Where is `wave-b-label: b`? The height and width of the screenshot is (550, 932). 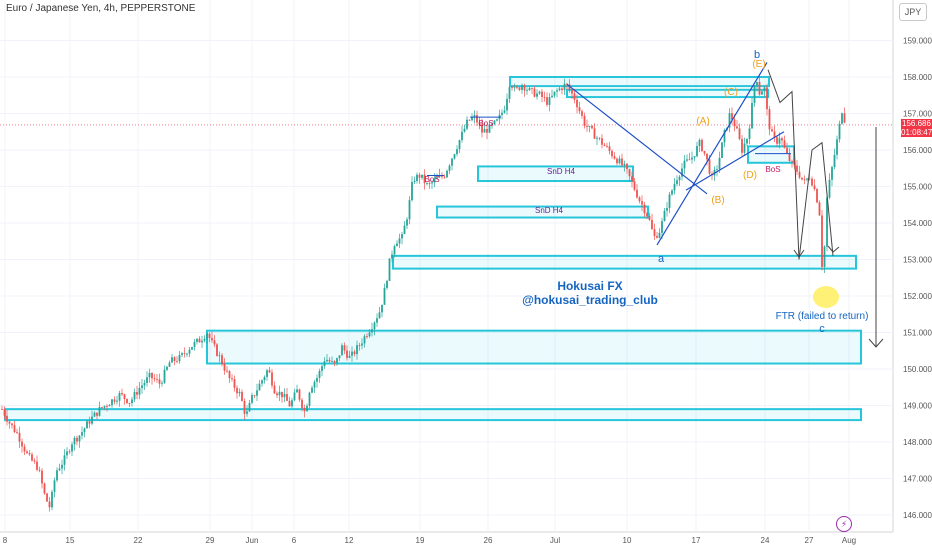
wave-b-label: b is located at coordinates (757, 55).